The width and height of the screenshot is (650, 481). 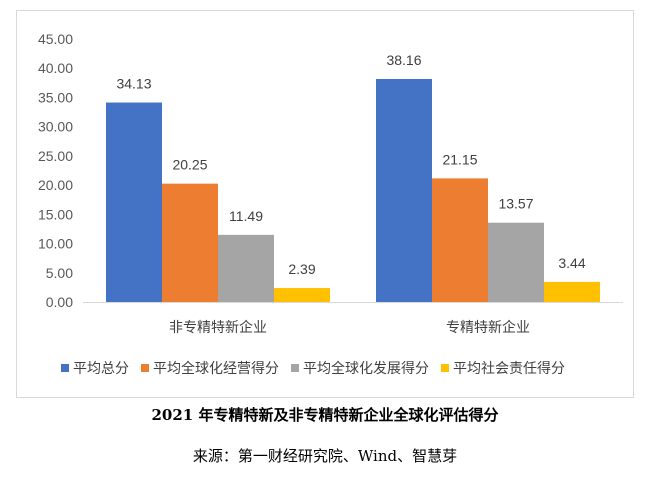 What do you see at coordinates (301, 269) in the screenshot?
I see `data-label: 2.39` at bounding box center [301, 269].